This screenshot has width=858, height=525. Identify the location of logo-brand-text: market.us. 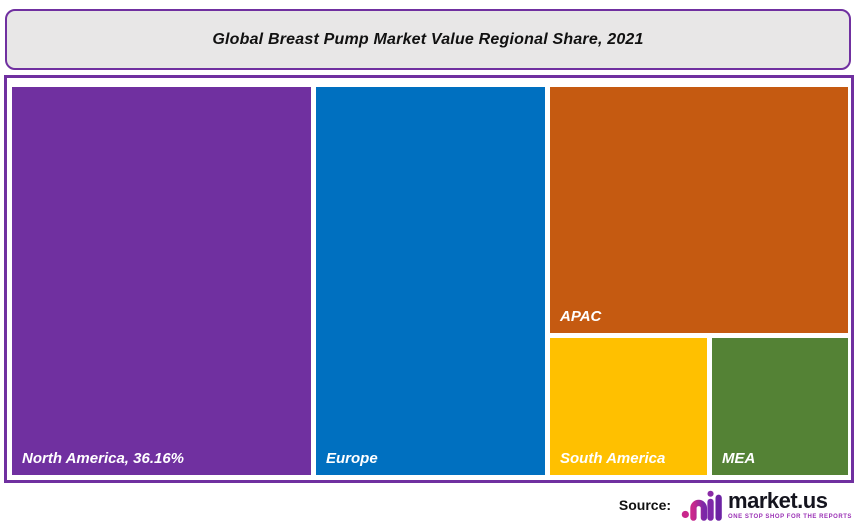
(778, 500).